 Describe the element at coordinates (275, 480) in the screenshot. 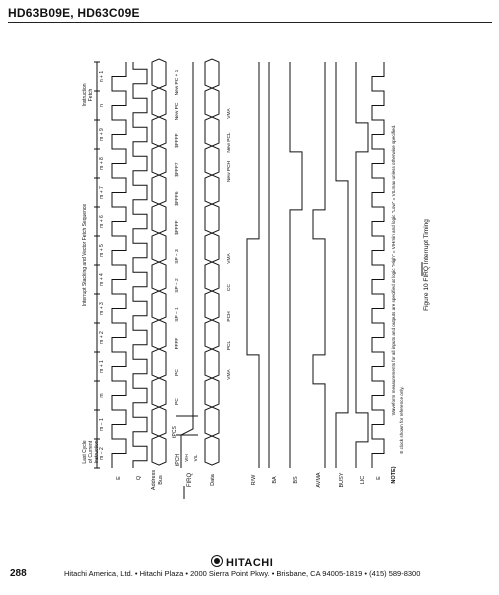

I see `signal-label-ba: BA` at that location.